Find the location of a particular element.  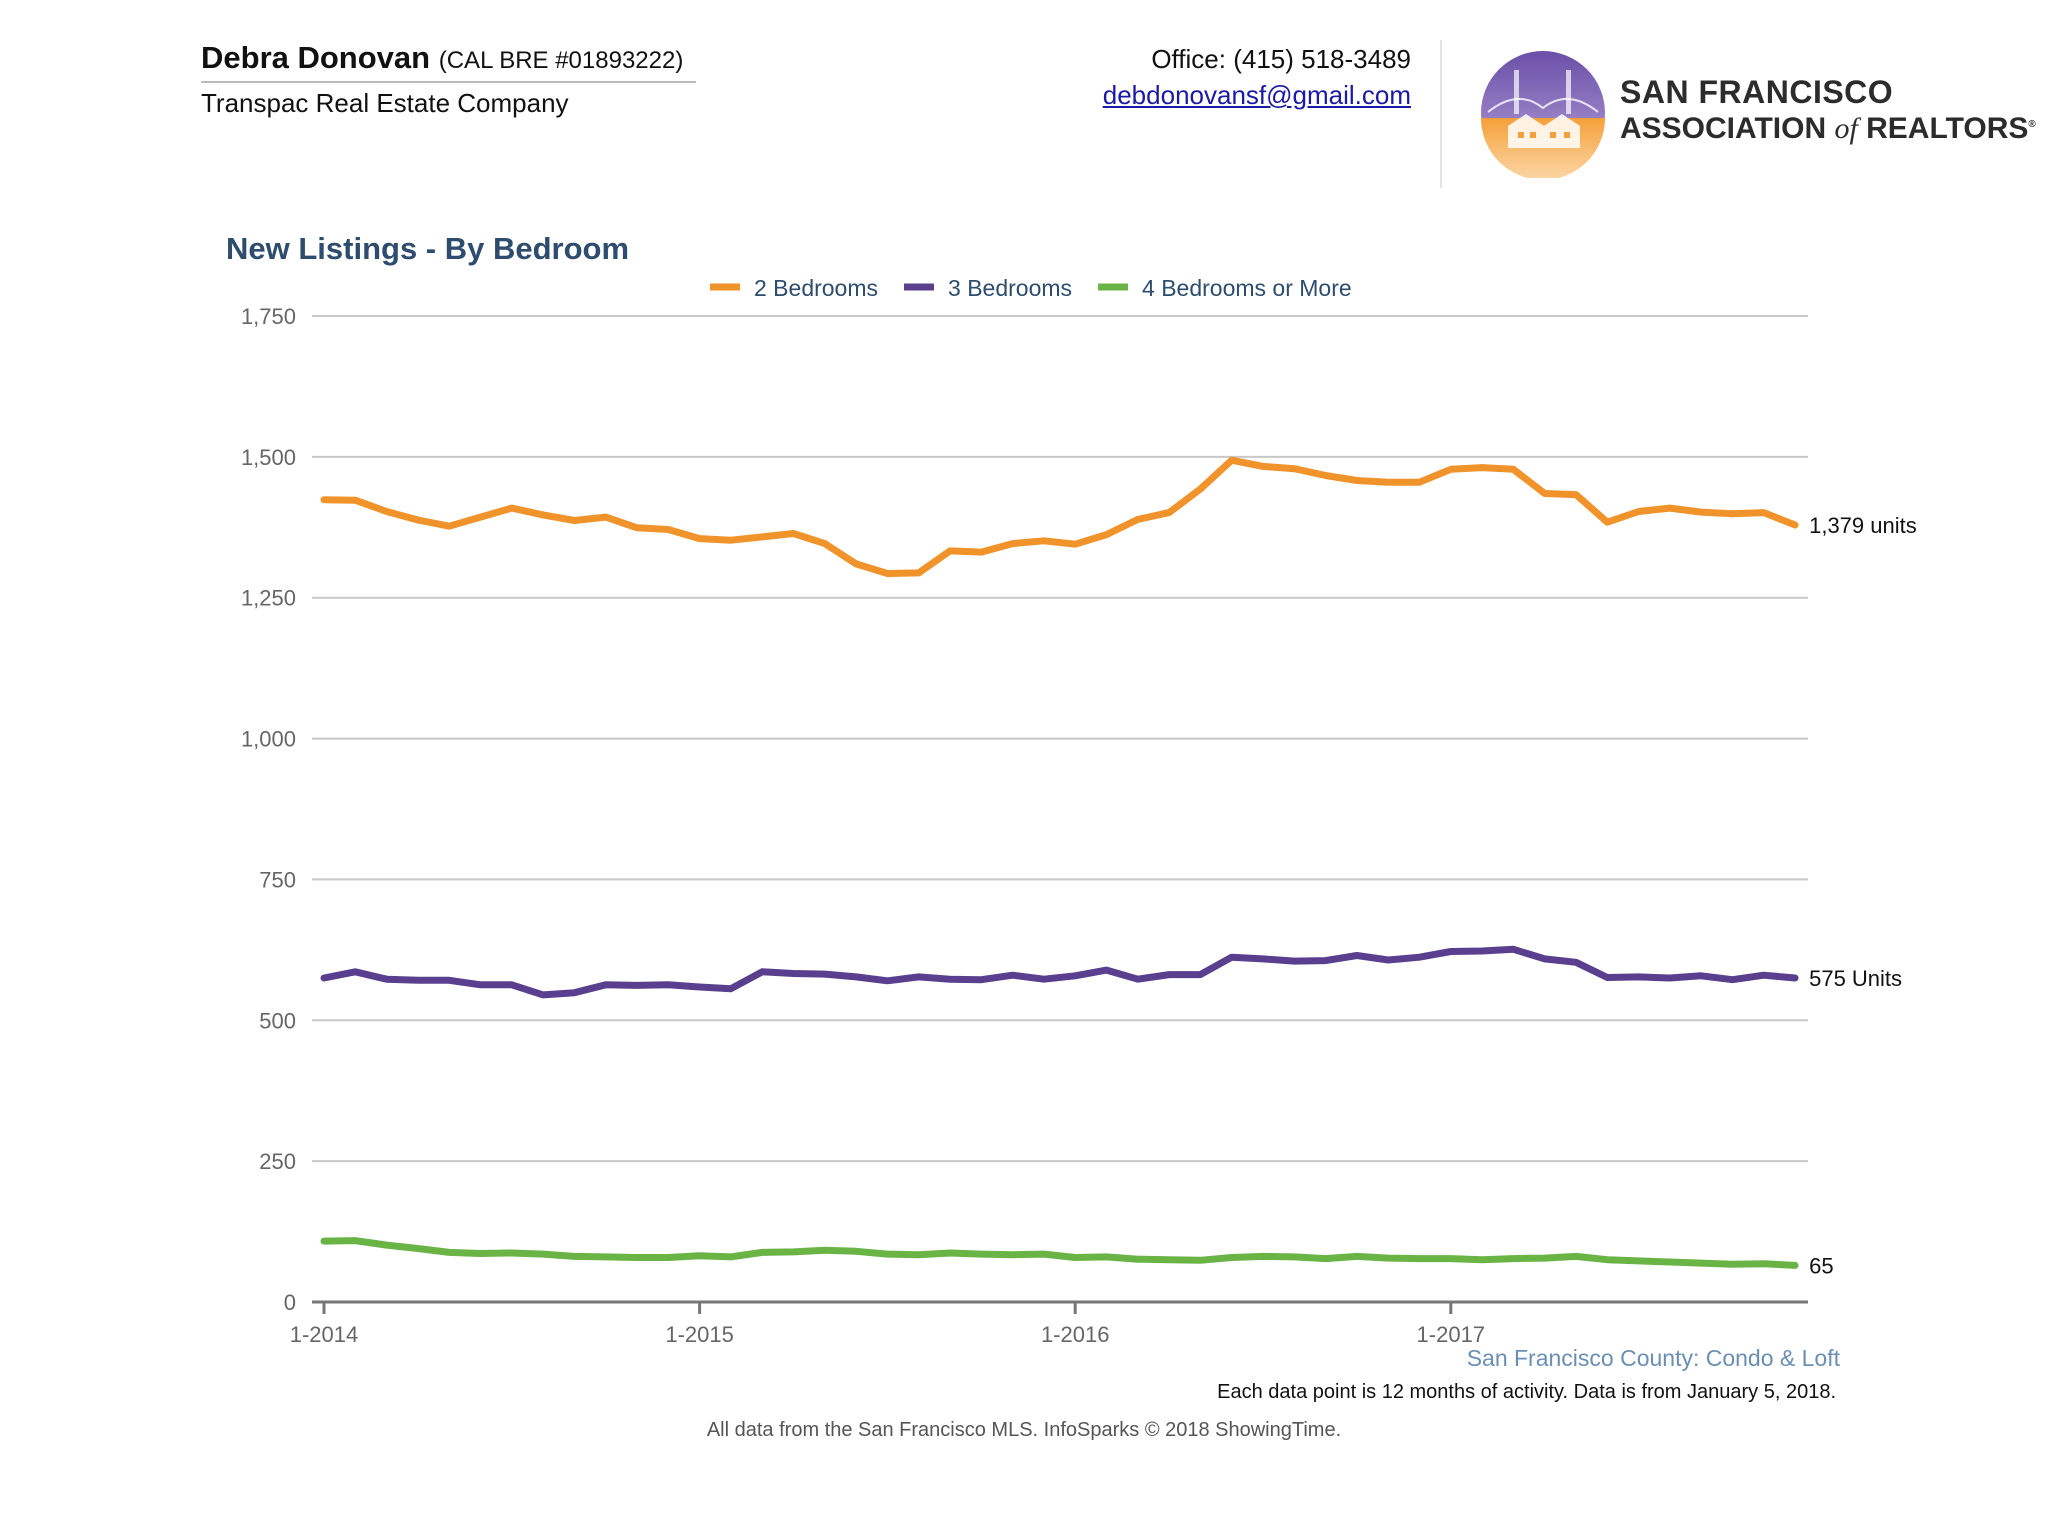

association-word: ASSOCIATION is located at coordinates (1727, 128).